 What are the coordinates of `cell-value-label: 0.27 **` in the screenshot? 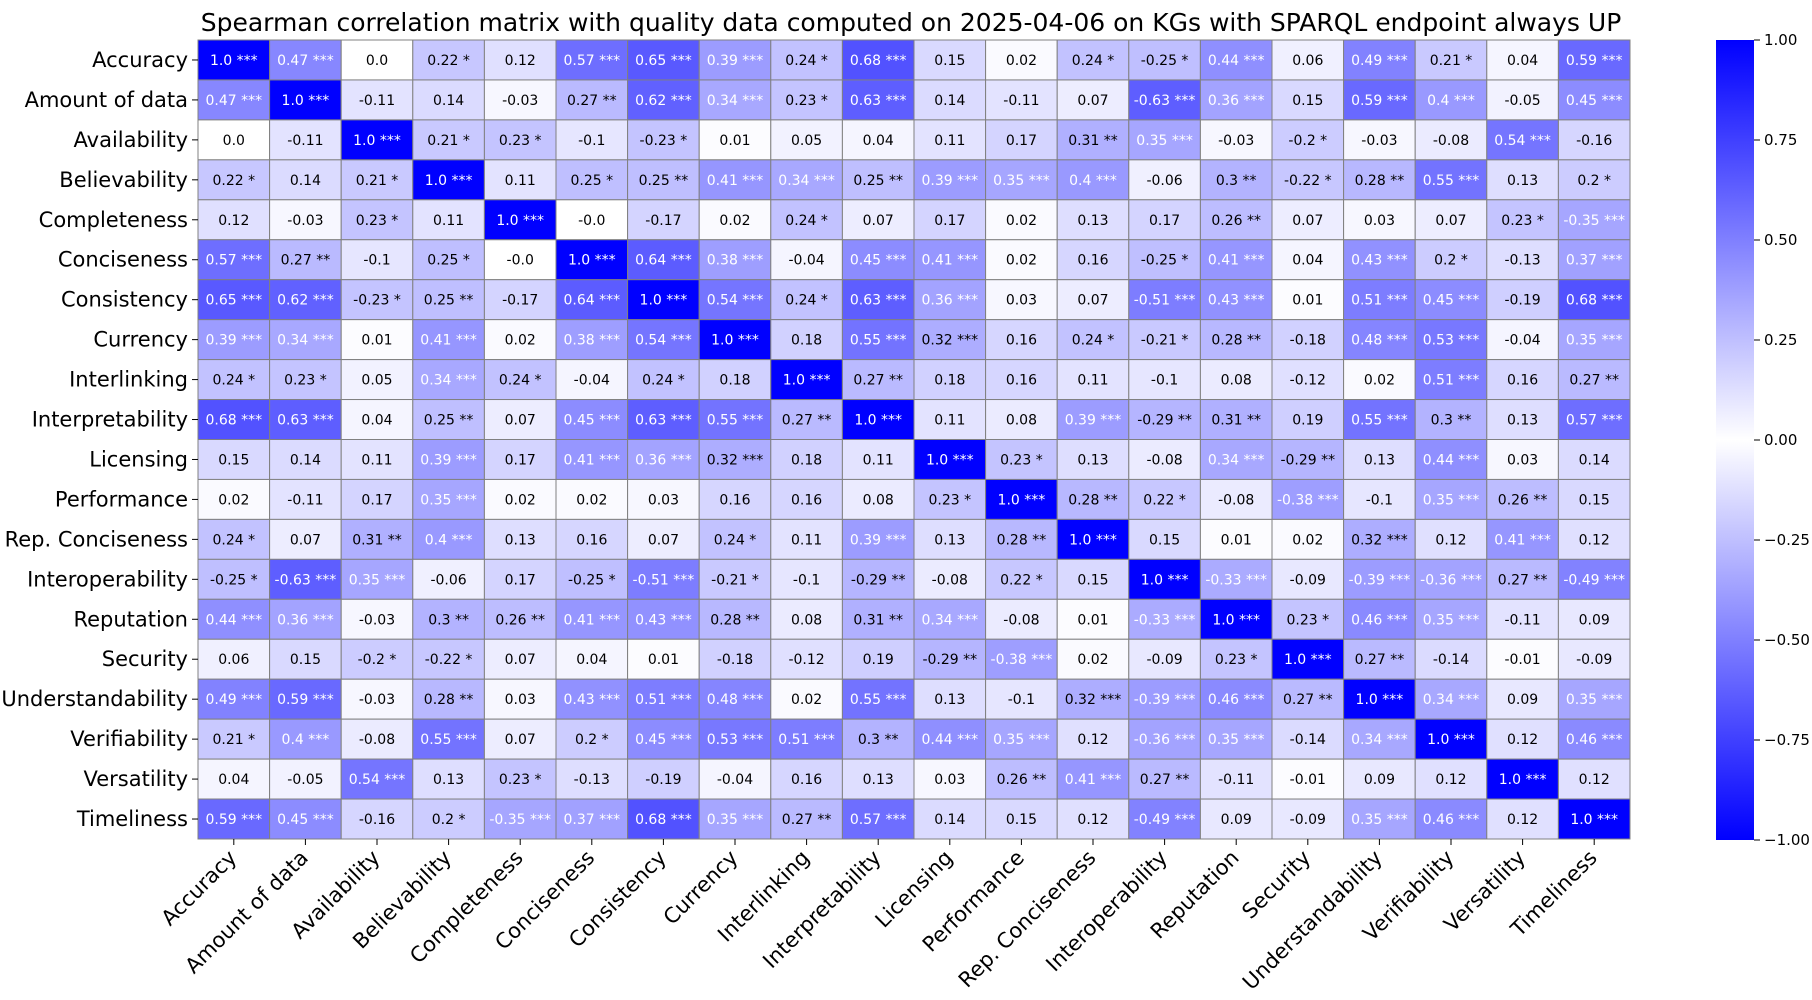 It's located at (807, 820).